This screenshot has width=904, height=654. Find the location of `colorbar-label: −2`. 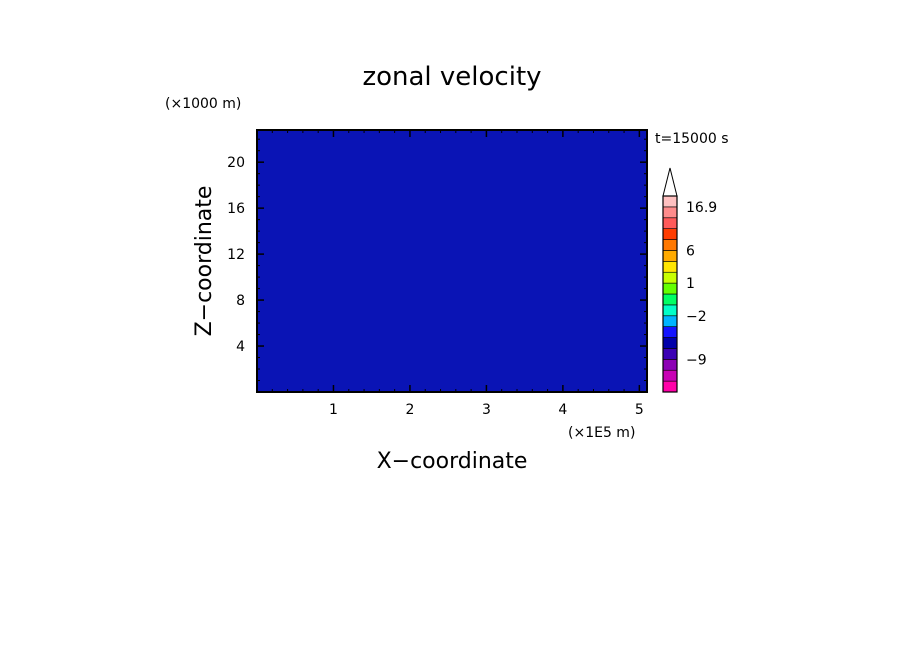

colorbar-label: −2 is located at coordinates (696, 317).